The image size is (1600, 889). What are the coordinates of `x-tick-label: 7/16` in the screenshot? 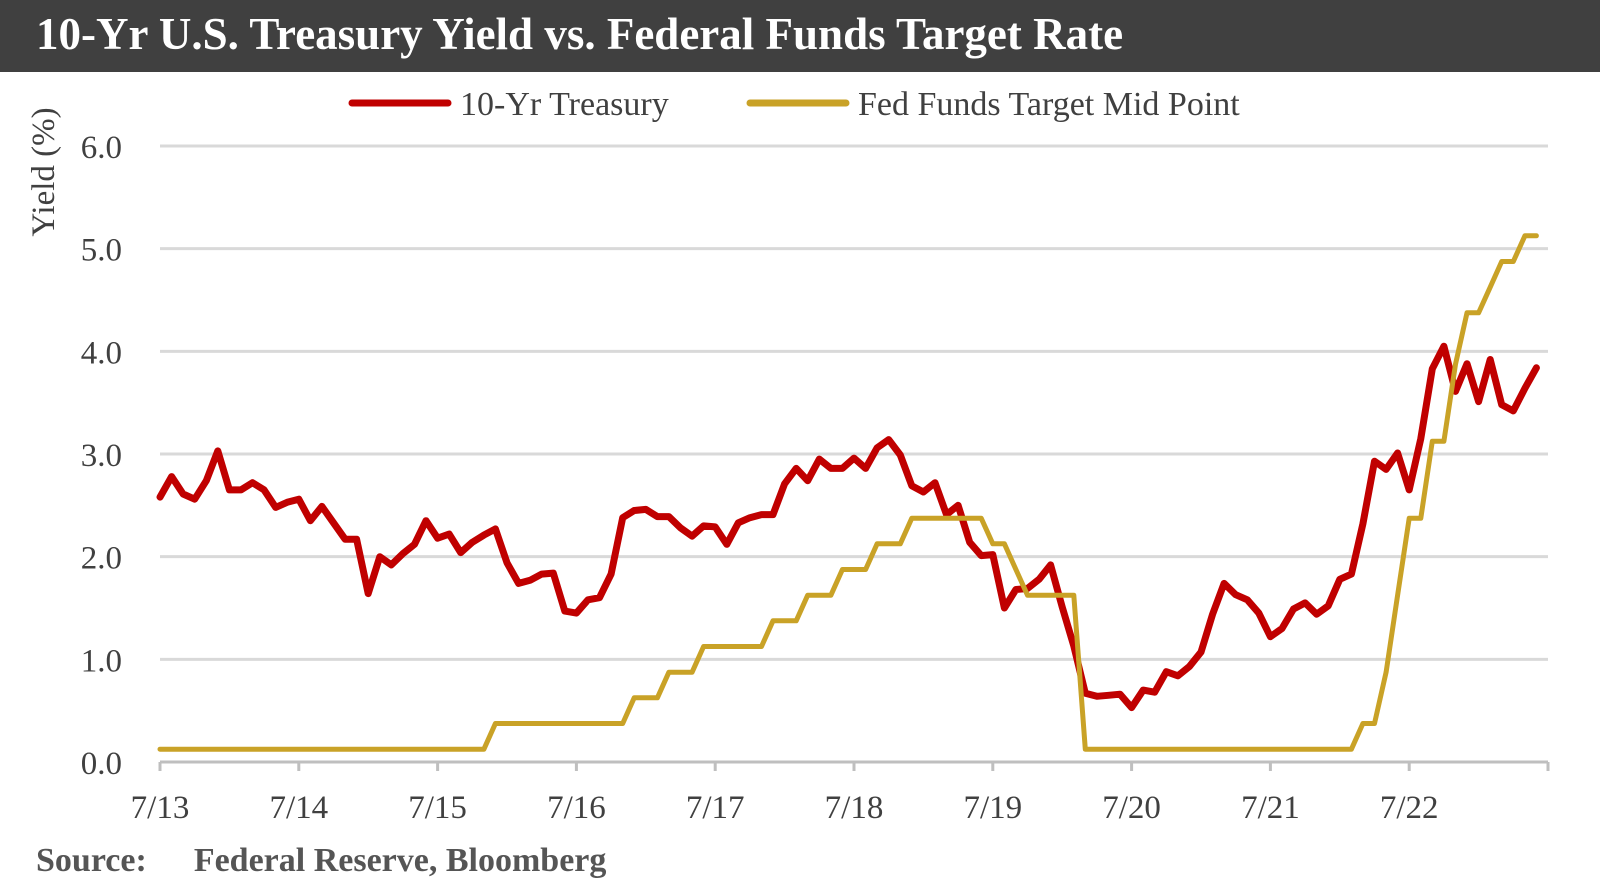 It's located at (576, 808).